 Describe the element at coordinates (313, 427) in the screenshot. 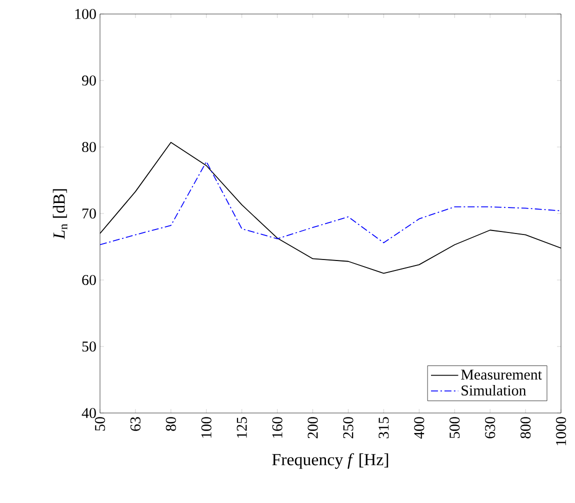

I see `x-tick-label: 200` at that location.